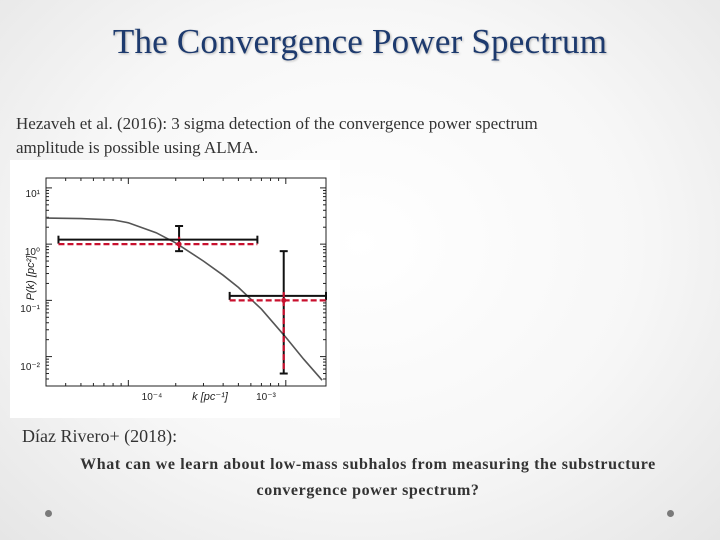 The height and width of the screenshot is (540, 720). I want to click on slide-title: The Convergence Power Spectrum, so click(360, 41).